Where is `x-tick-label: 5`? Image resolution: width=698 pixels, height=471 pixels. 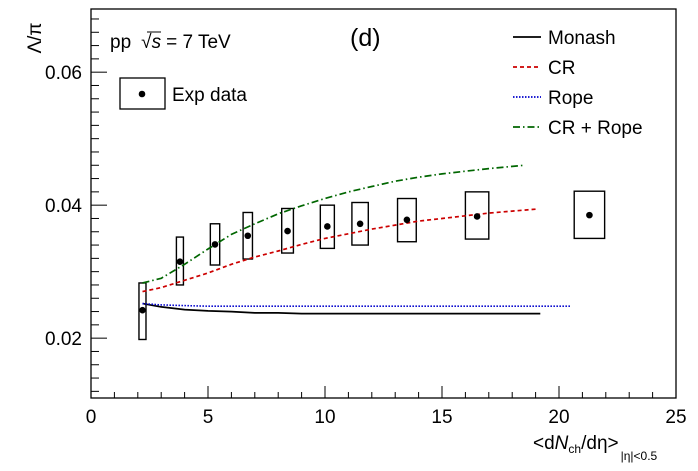 x-tick-label: 5 is located at coordinates (208, 417).